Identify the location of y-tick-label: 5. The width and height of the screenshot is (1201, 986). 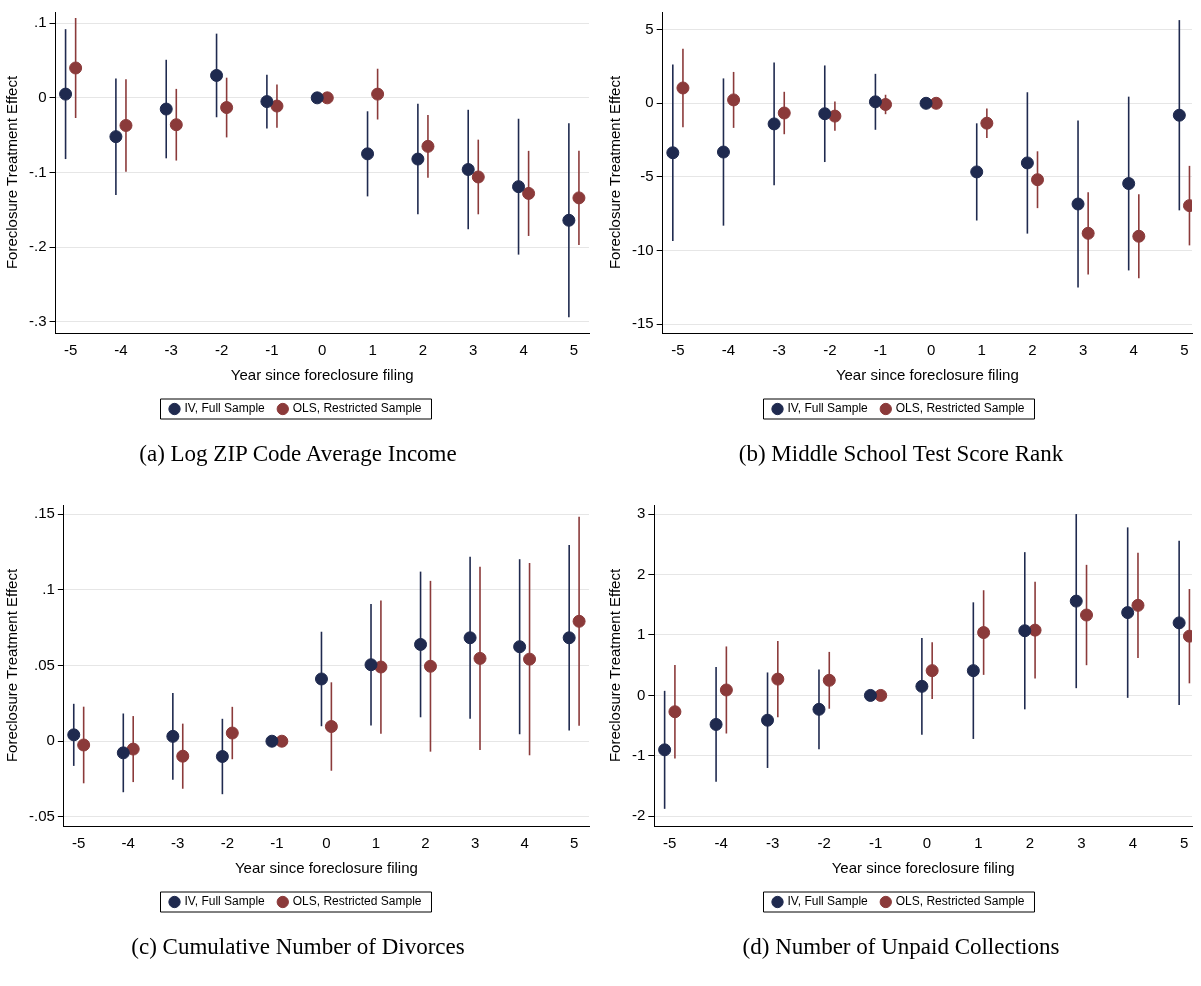
(649, 28).